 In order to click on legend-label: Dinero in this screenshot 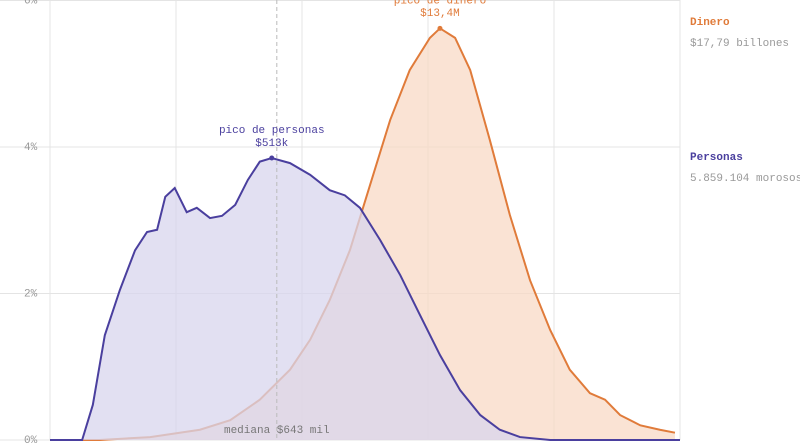, I will do `click(710, 23)`.